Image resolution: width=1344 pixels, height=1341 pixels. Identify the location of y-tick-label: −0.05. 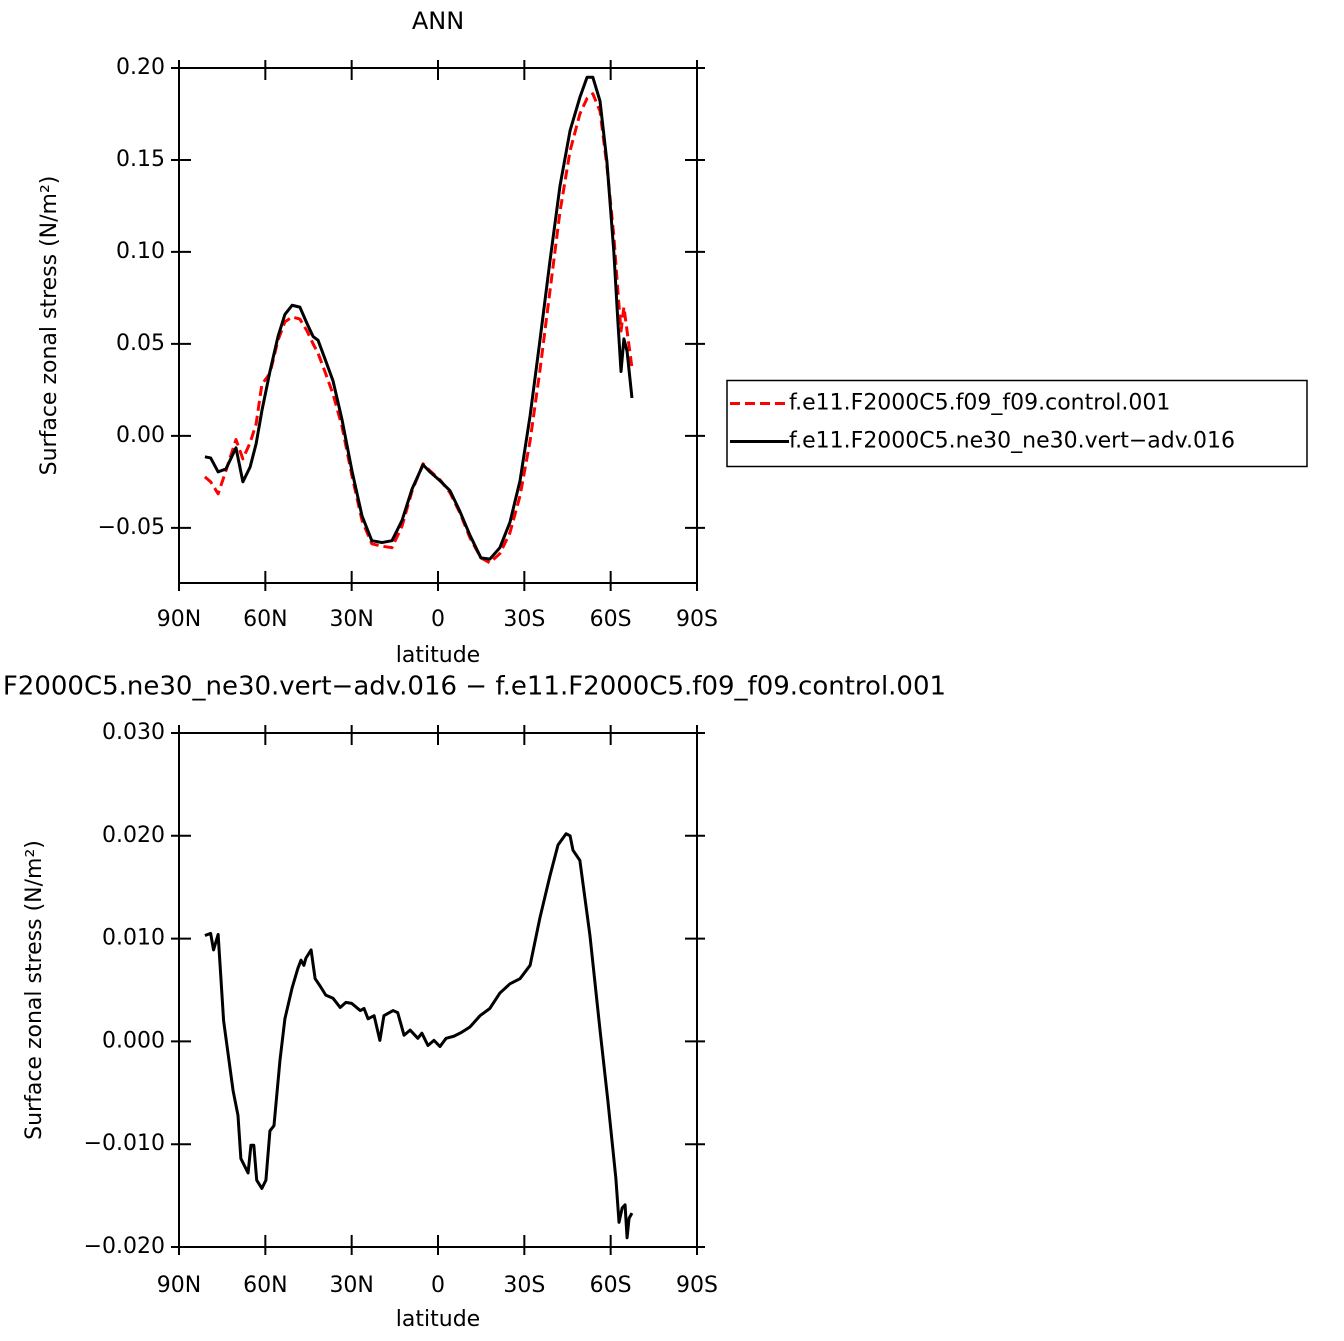
(131, 527).